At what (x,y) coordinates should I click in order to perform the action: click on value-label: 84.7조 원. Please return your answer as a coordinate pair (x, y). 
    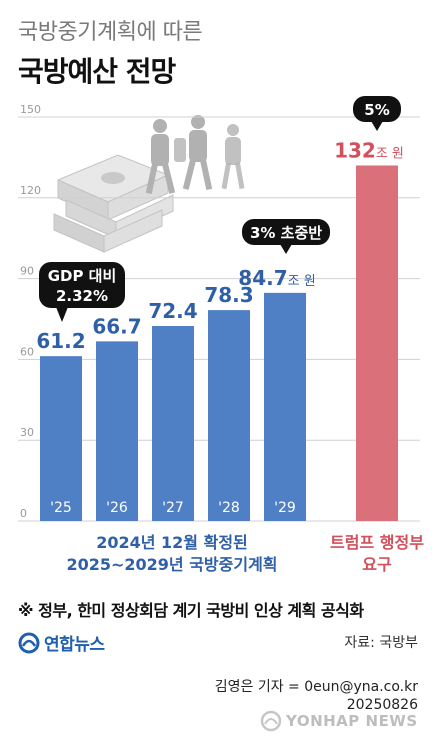
    Looking at the image, I should click on (276, 278).